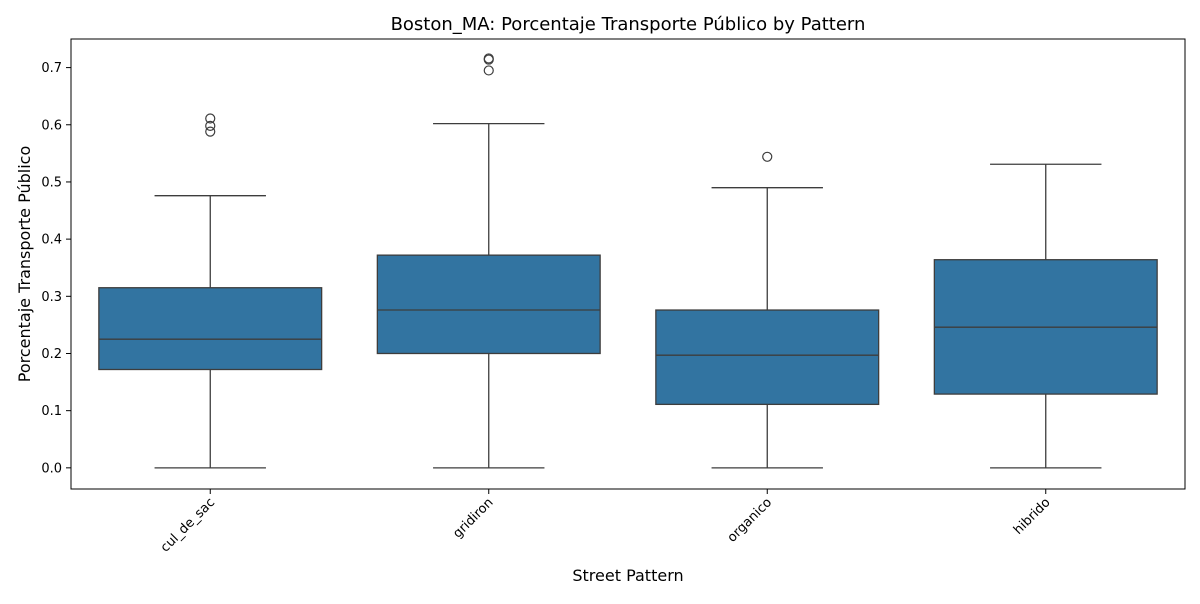 The image size is (1200, 604). Describe the element at coordinates (767, 357) in the screenshot. I see `box-organico` at that location.